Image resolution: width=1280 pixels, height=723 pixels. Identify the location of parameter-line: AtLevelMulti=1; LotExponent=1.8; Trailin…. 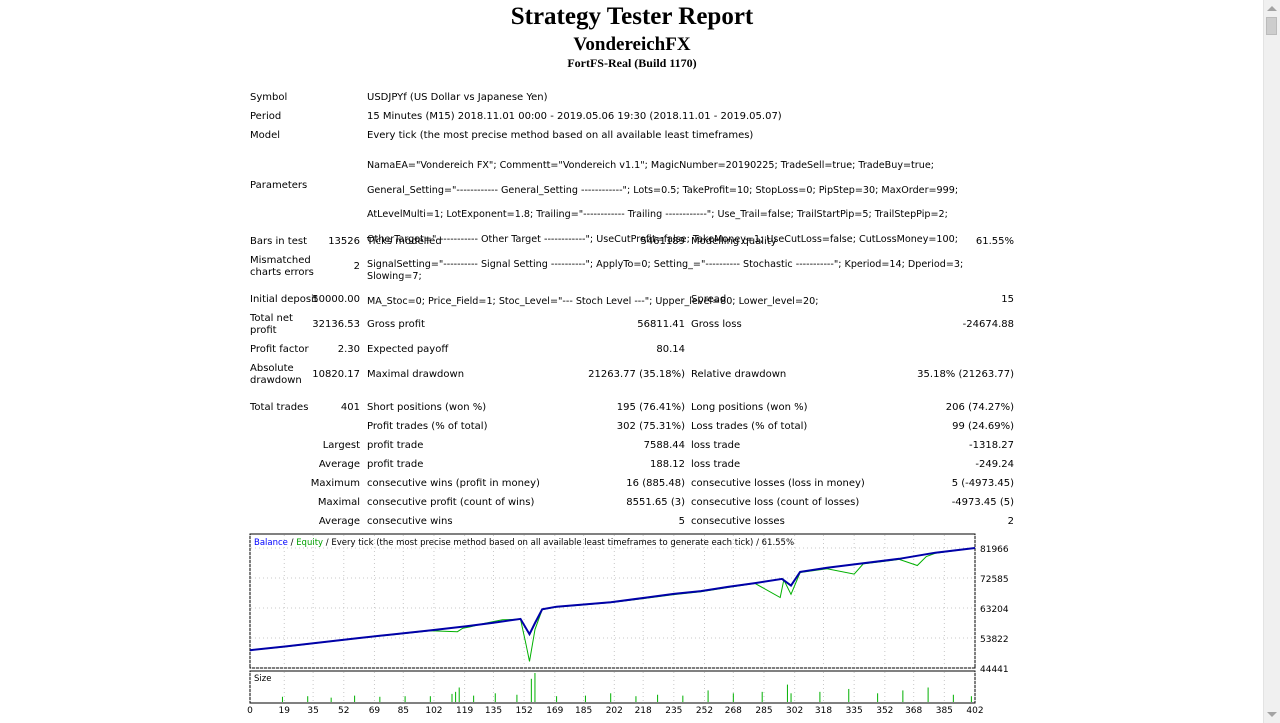
(657, 215).